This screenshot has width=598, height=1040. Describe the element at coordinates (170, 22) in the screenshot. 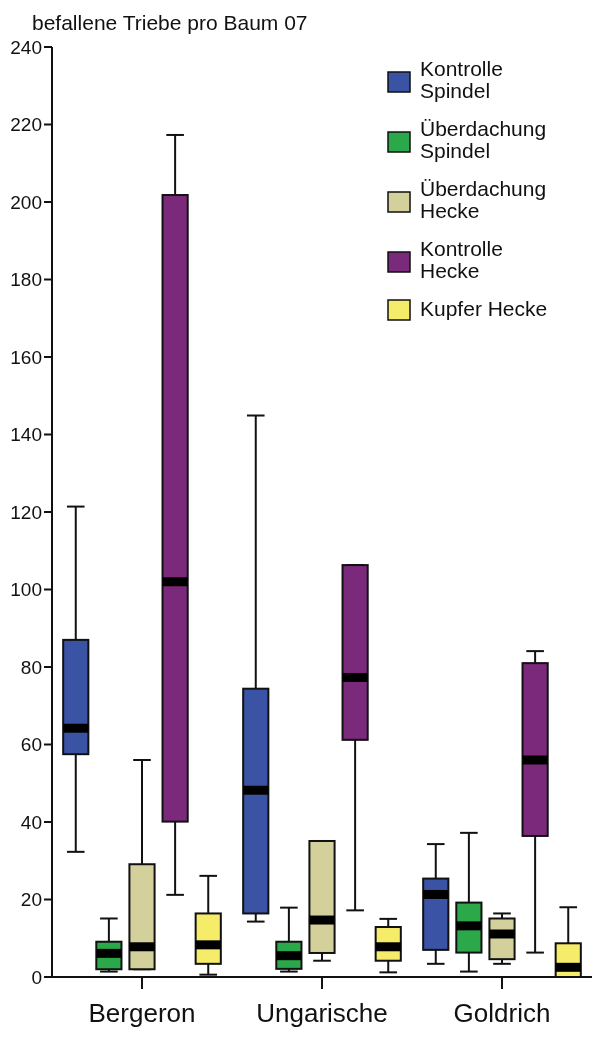

I see `chart-title: befallene Triebe pro Baum 07` at that location.